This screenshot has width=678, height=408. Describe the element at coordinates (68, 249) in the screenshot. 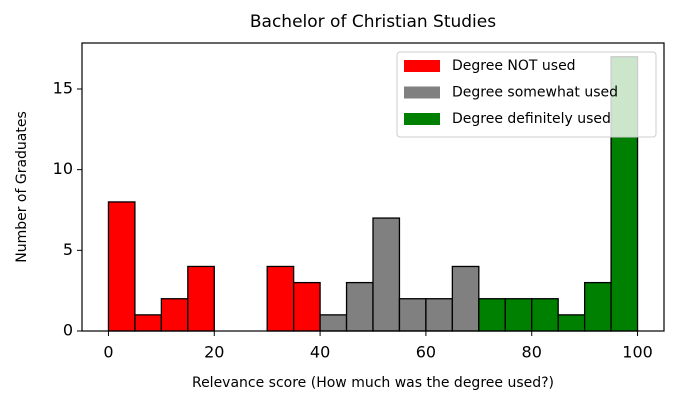

I see `y-tick-label: 5` at that location.